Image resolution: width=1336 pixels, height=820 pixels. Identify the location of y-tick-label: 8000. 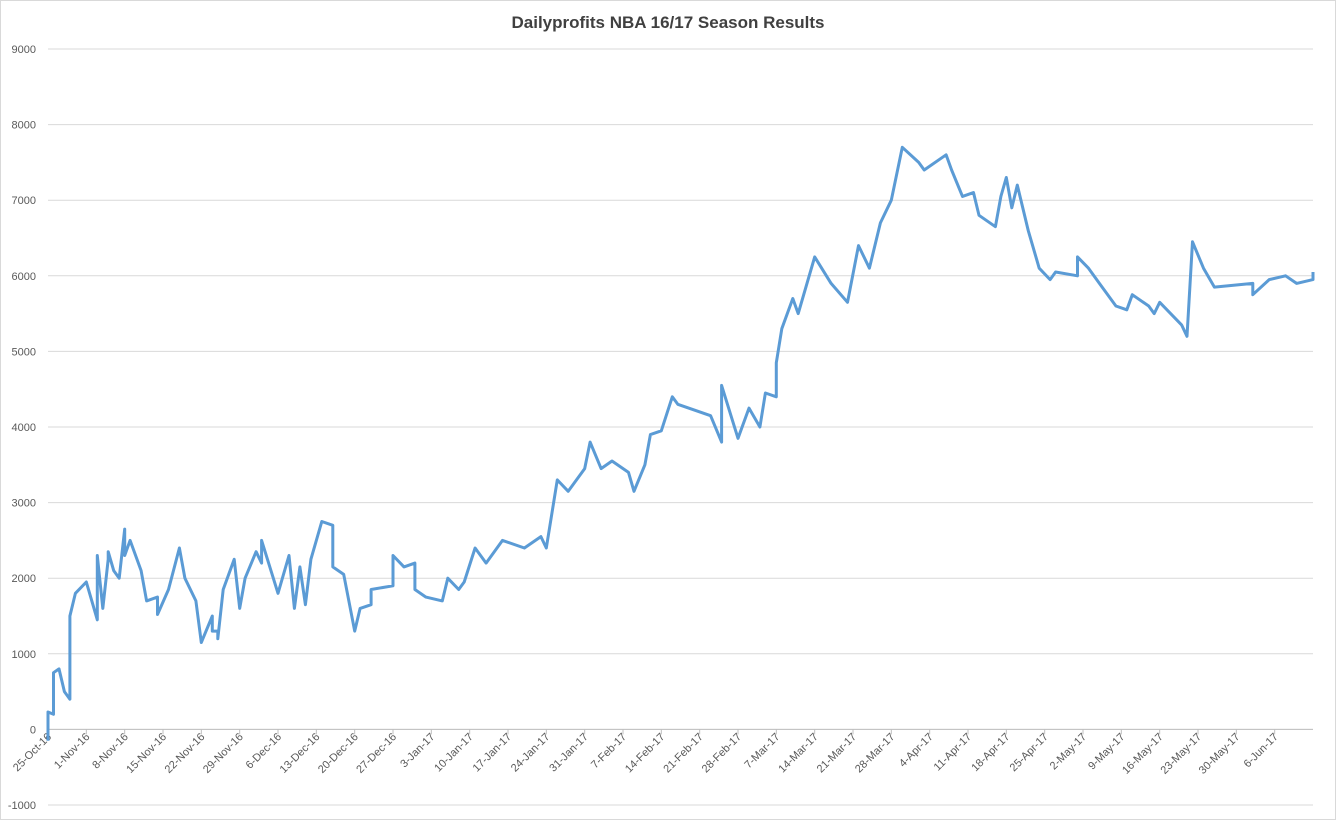
(24, 126).